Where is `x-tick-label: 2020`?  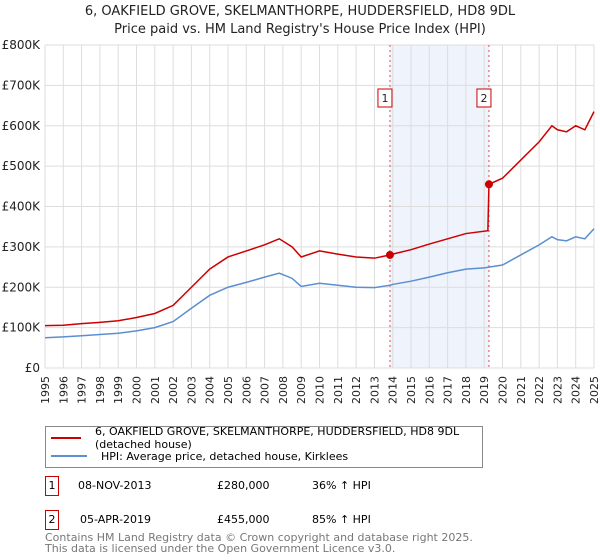 x-tick-label: 2020 is located at coordinates (503, 390).